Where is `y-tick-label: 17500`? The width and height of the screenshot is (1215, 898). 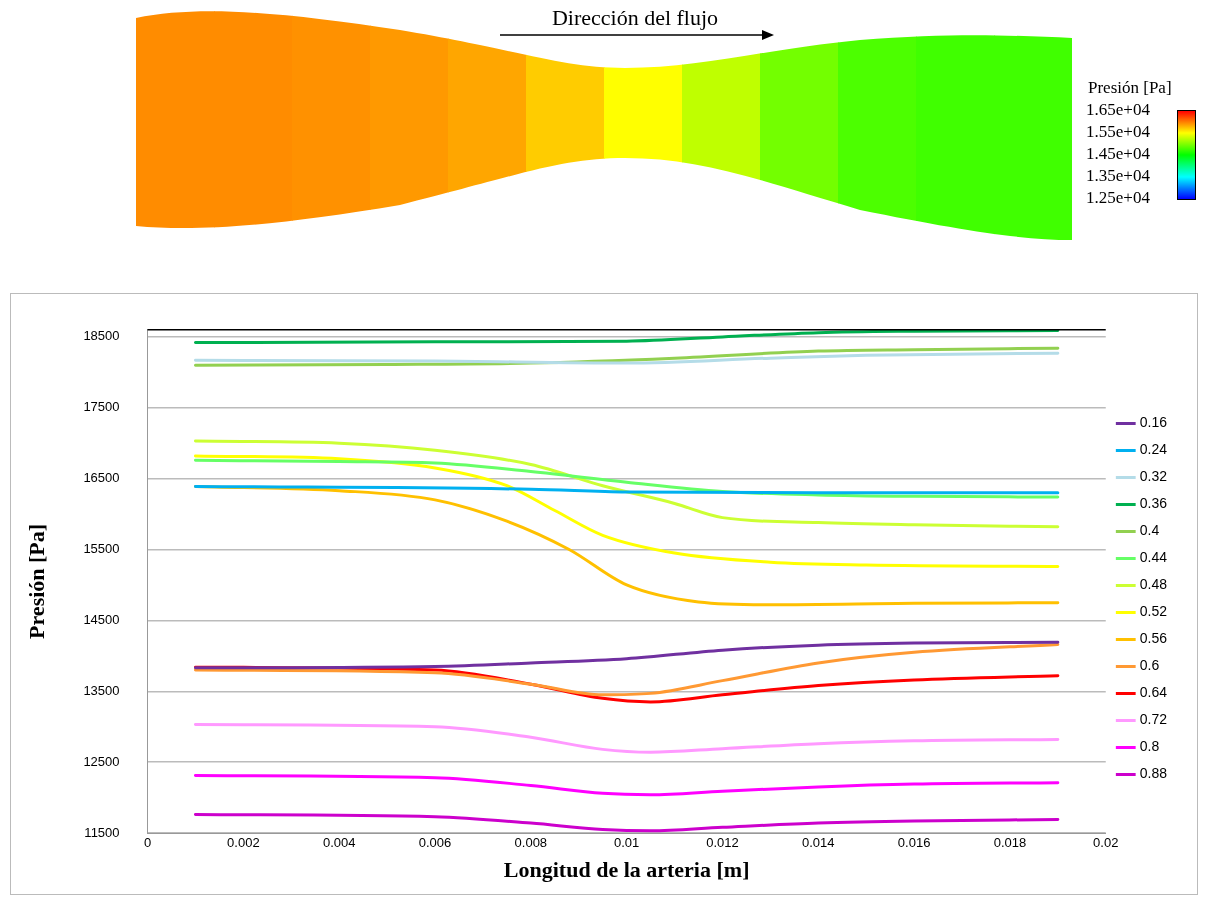 y-tick-label: 17500 is located at coordinates (101, 407).